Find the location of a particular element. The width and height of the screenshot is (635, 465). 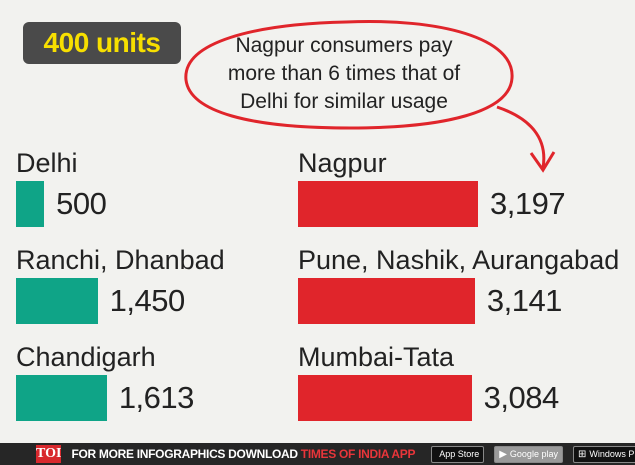

store-badge: ⊞Windows Phone is located at coordinates (603, 454).